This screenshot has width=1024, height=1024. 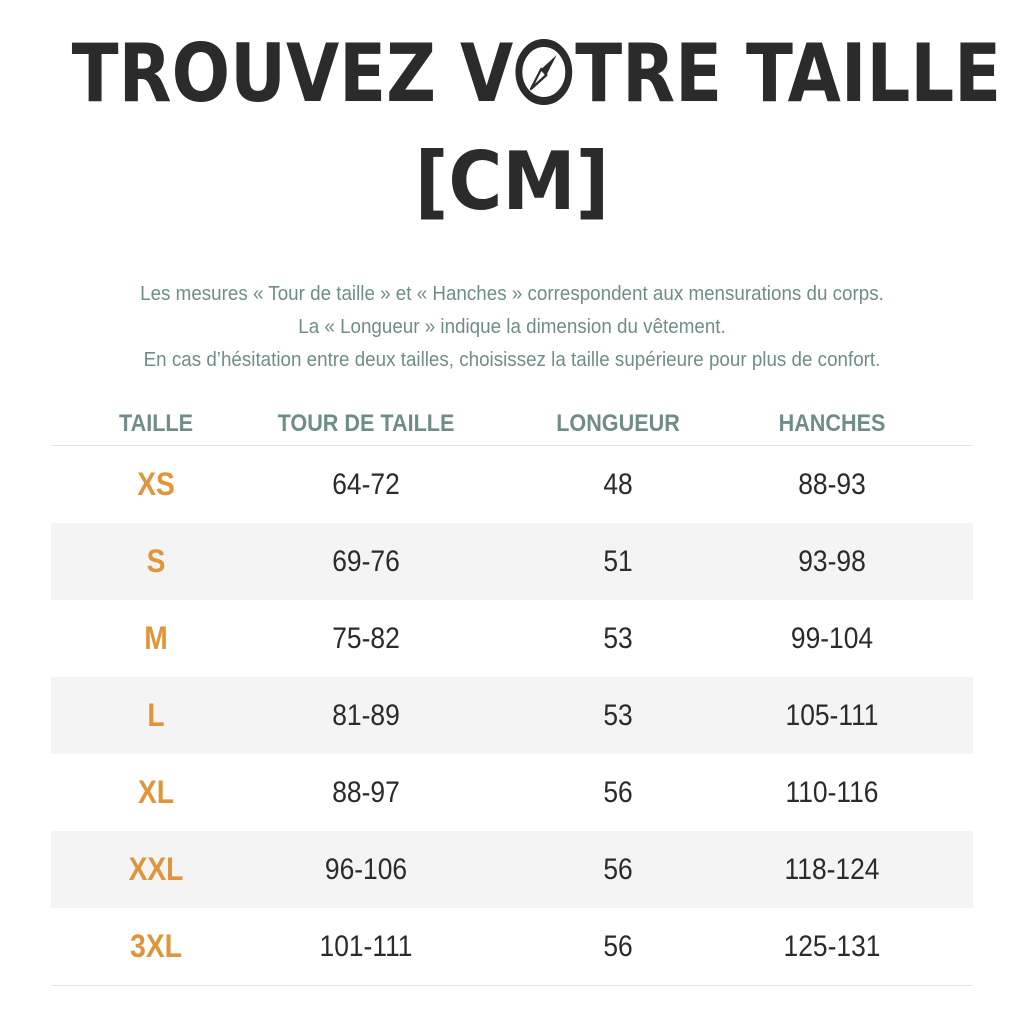 I want to click on size-cell: XXL, so click(x=156, y=869).